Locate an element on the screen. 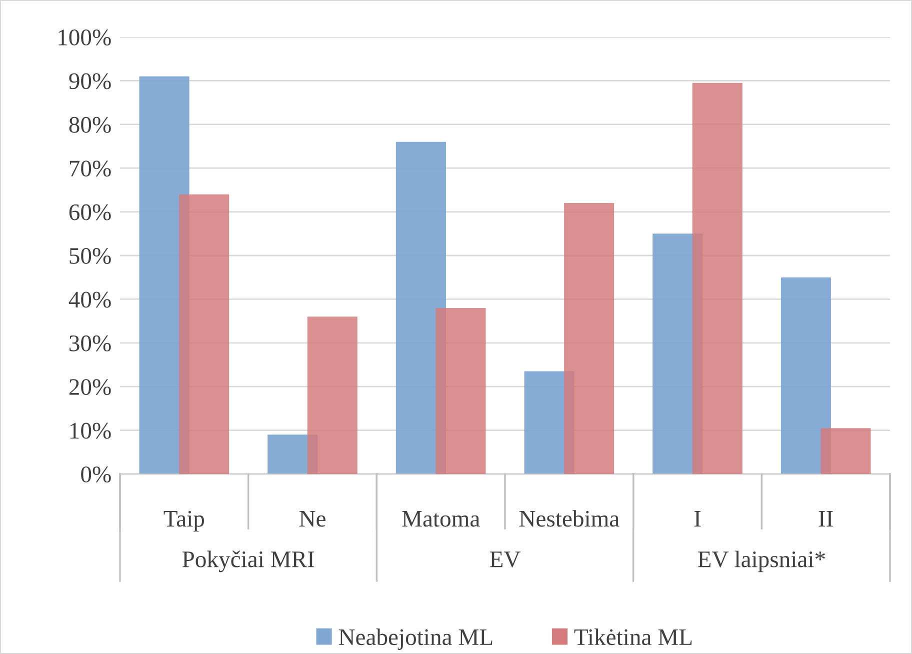 The image size is (912, 654). y-tick-label: 30% is located at coordinates (90, 343).